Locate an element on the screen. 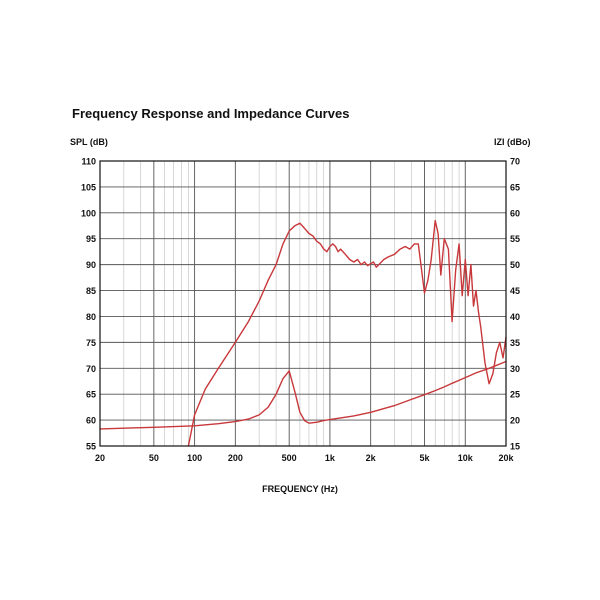 This screenshot has width=600, height=600. y-tick-label-right: 45 is located at coordinates (515, 291).